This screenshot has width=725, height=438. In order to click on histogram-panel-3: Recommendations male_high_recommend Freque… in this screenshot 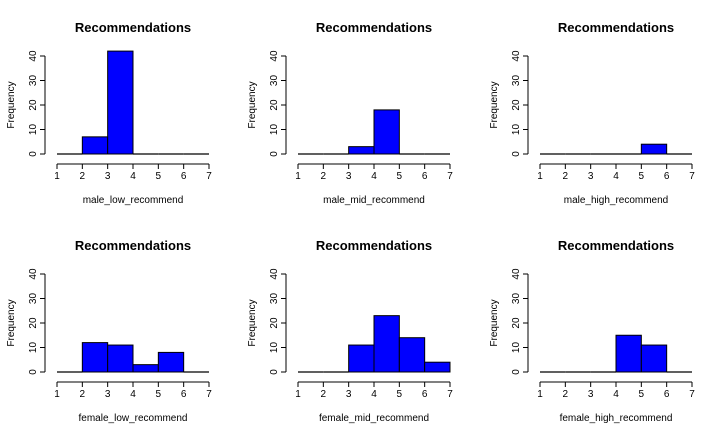, I will do `click(592, 113)`.